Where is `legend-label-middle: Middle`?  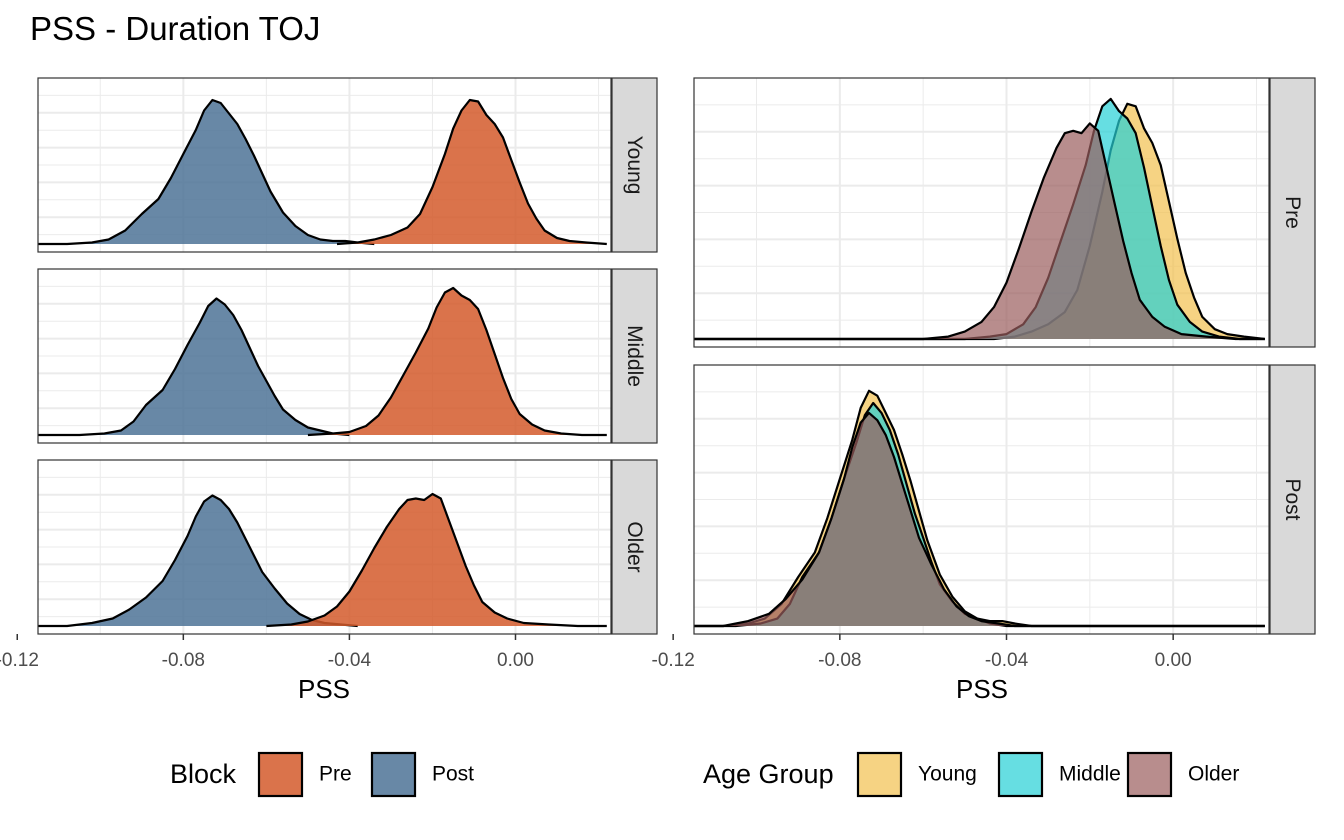
legend-label-middle: Middle is located at coordinates (1090, 774).